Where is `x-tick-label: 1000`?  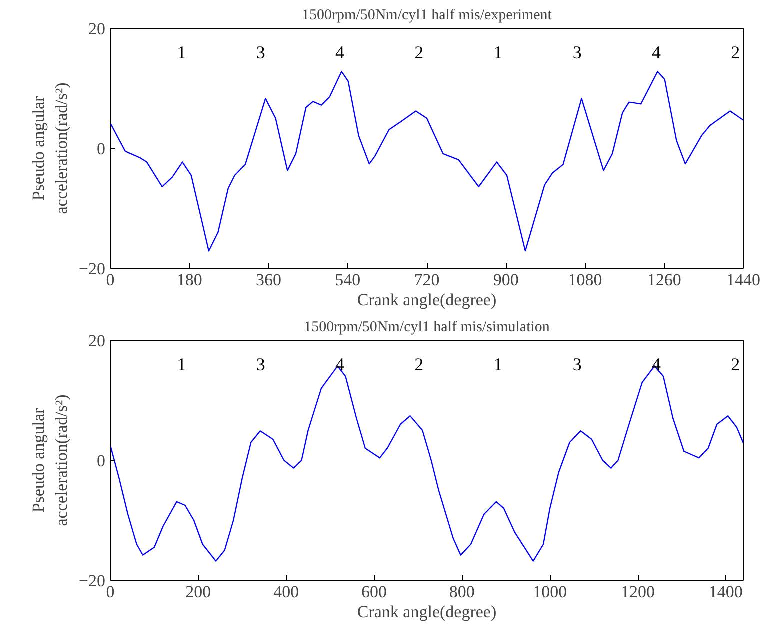
x-tick-label: 1000 is located at coordinates (550, 592).